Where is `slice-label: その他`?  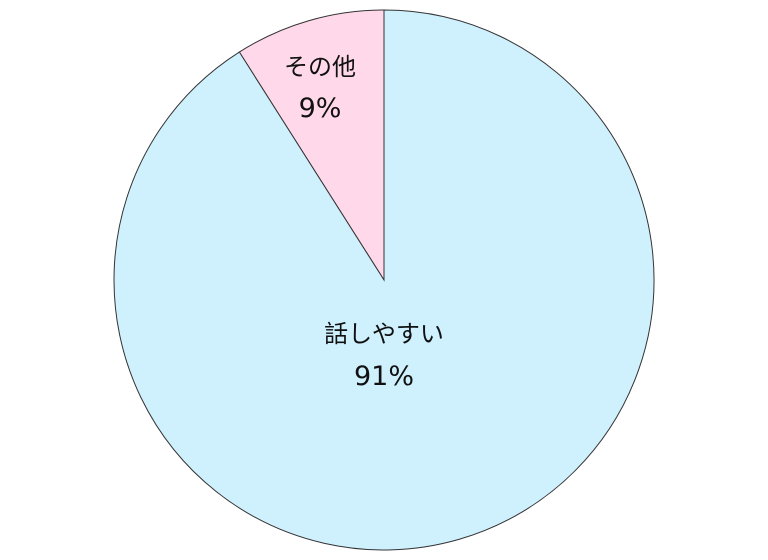
slice-label: その他 is located at coordinates (320, 67).